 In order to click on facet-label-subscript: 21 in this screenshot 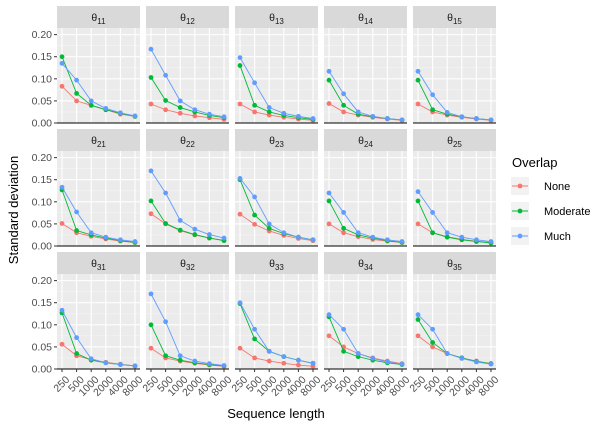, I will do `click(101, 144)`.